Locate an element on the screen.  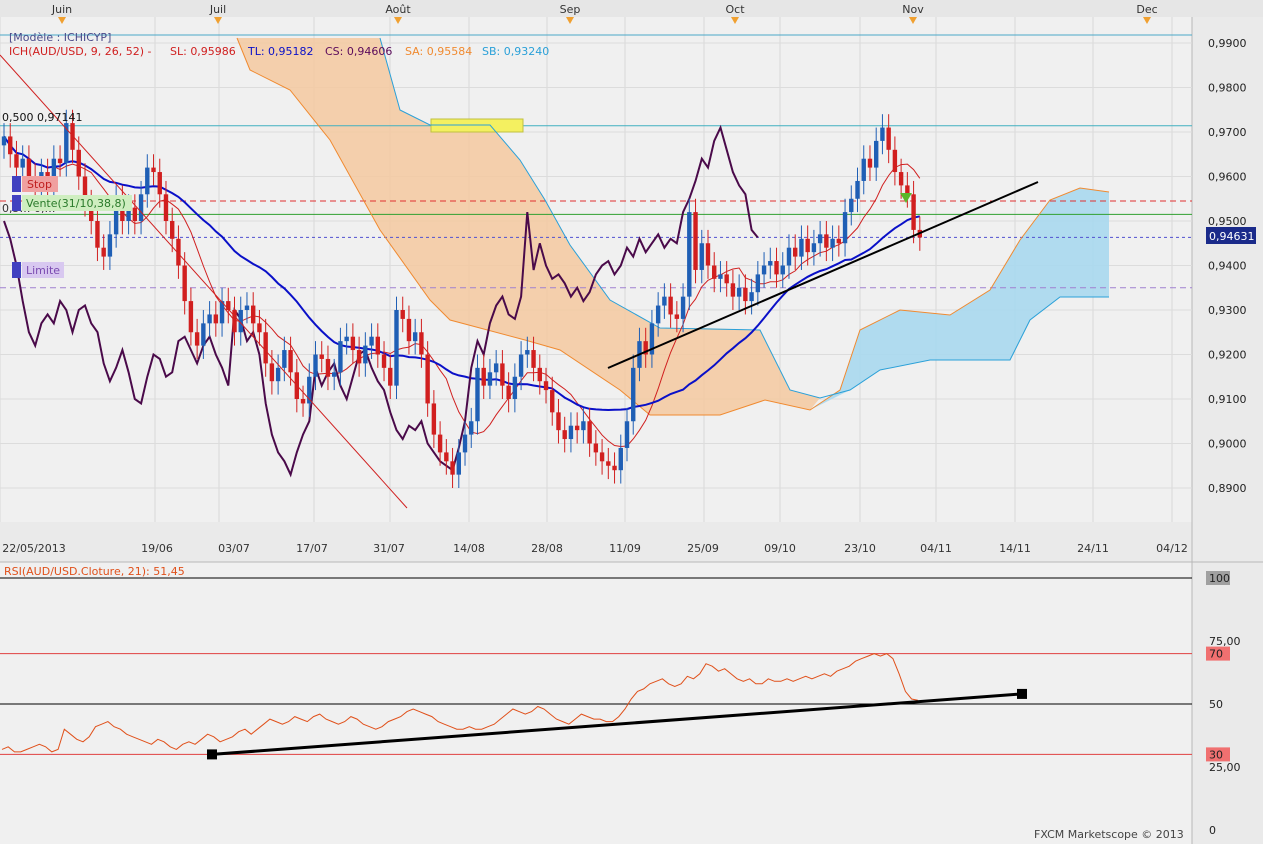
rsi-tick-label: 50 is located at coordinates (1216, 704).